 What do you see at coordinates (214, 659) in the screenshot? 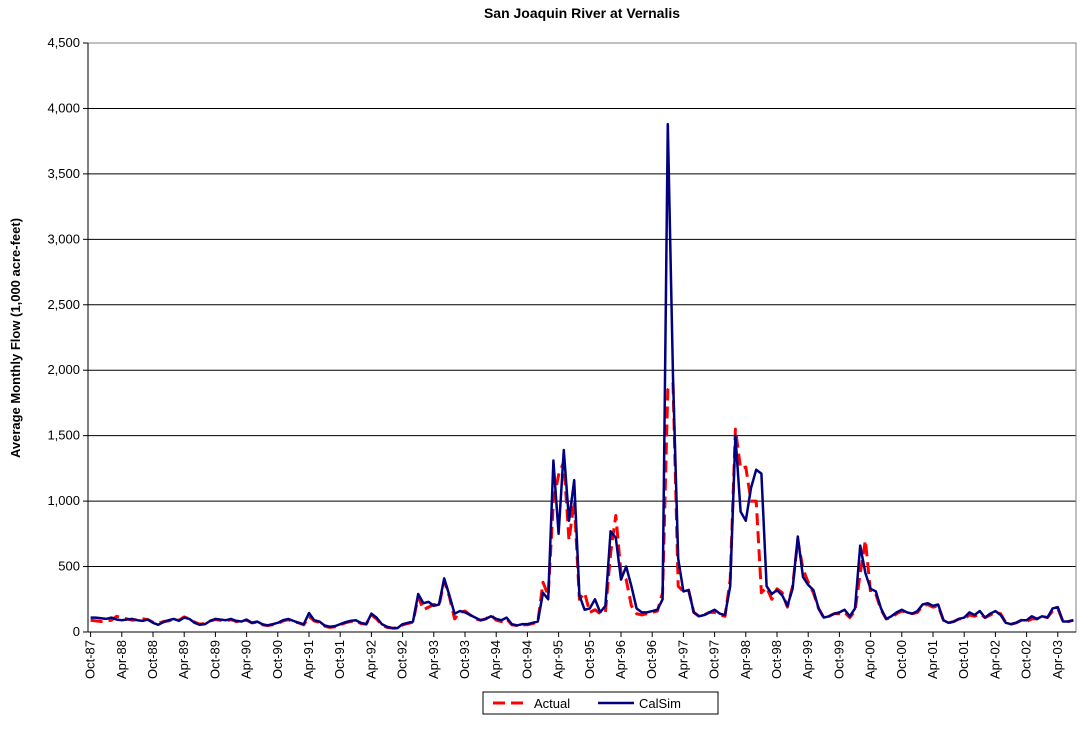
I see `x-tick-label: Oct-89` at bounding box center [214, 659].